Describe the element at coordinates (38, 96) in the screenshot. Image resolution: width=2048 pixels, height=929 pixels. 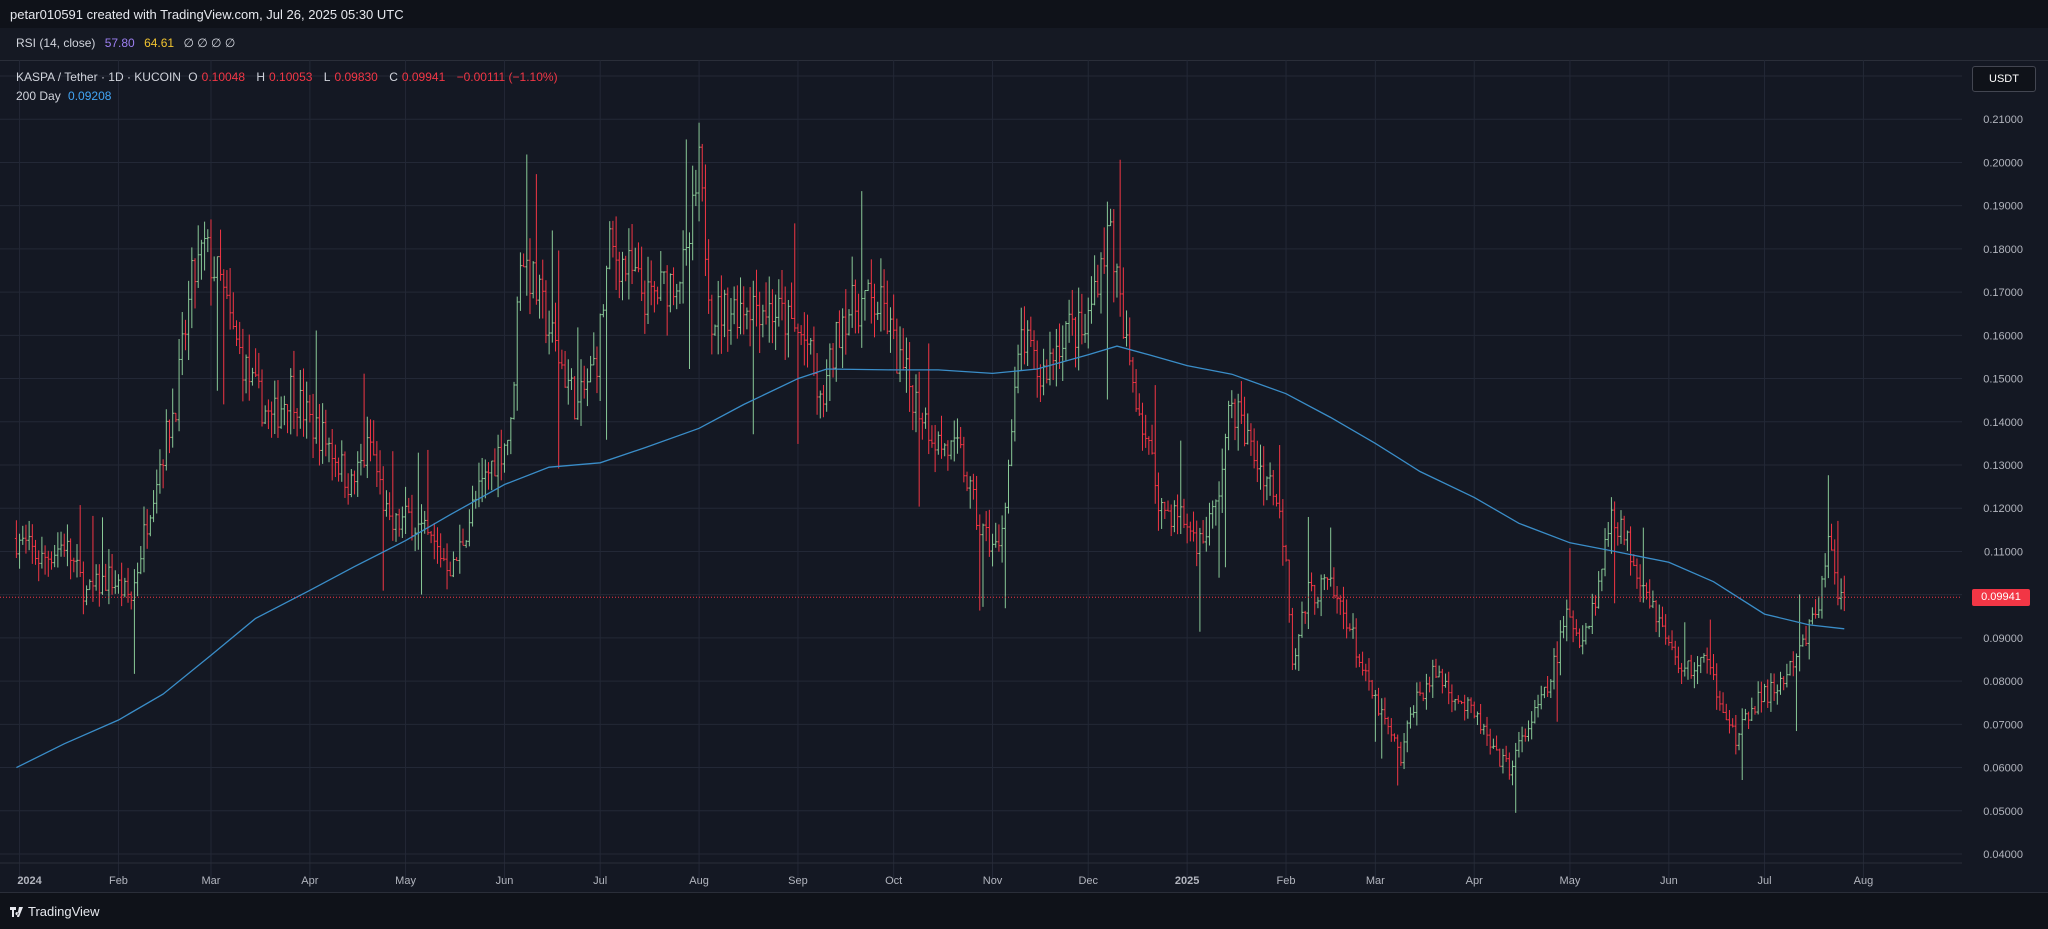
I see `ma-label: 200 Day` at that location.